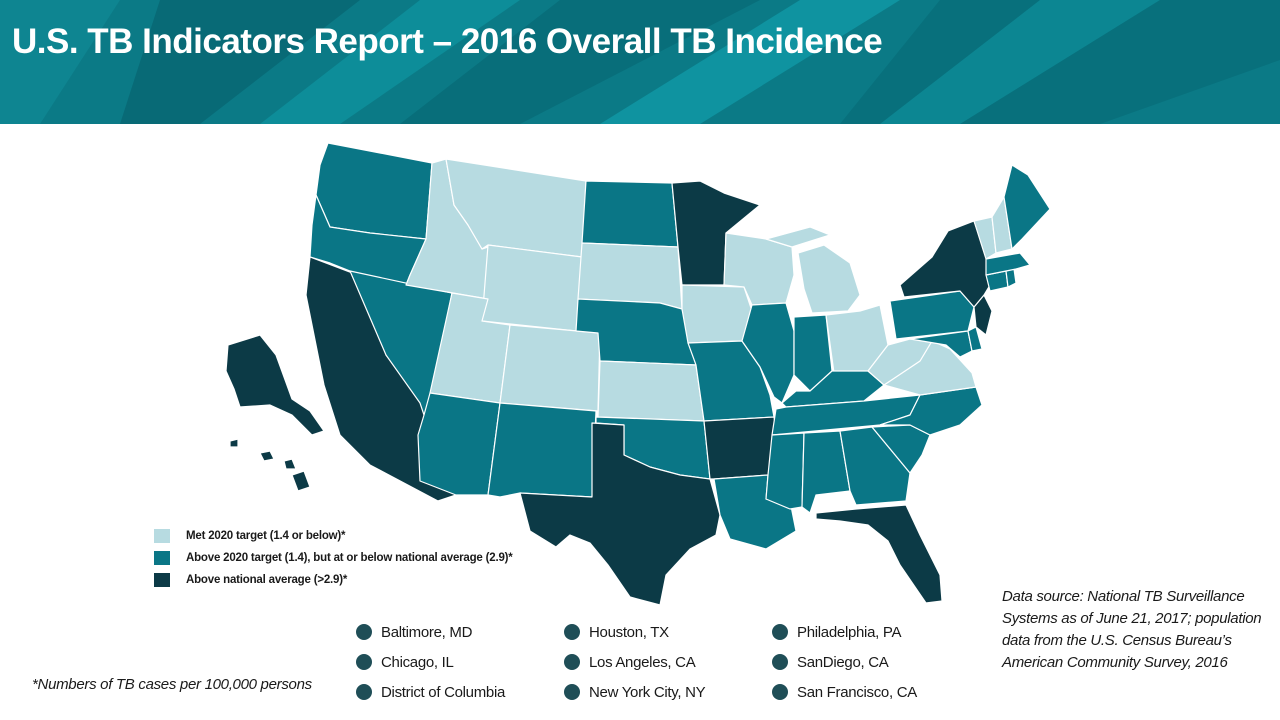 This screenshot has width=1280, height=720. Describe the element at coordinates (941, 344) in the screenshot. I see `state-maryland` at that location.